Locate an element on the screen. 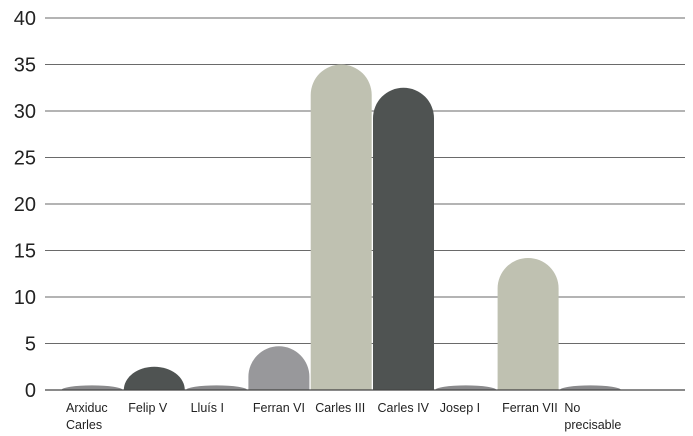 Image resolution: width=693 pixels, height=436 pixels. x-category-label: Ferran VII is located at coordinates (530, 408).